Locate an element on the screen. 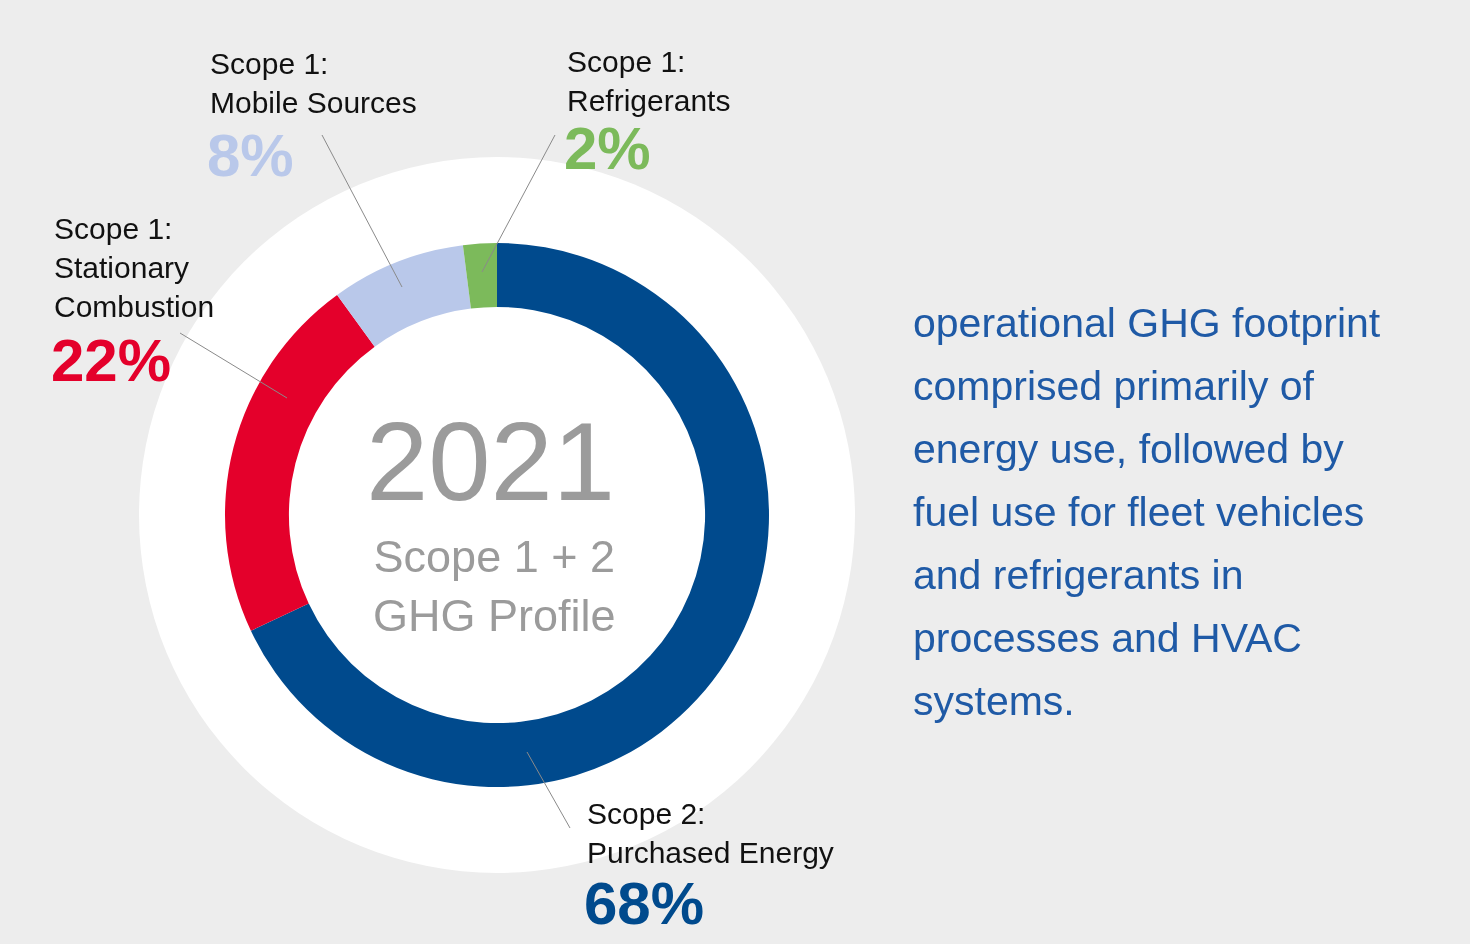  slice-label: Scope 1: Mobile Sources is located at coordinates (313, 83).